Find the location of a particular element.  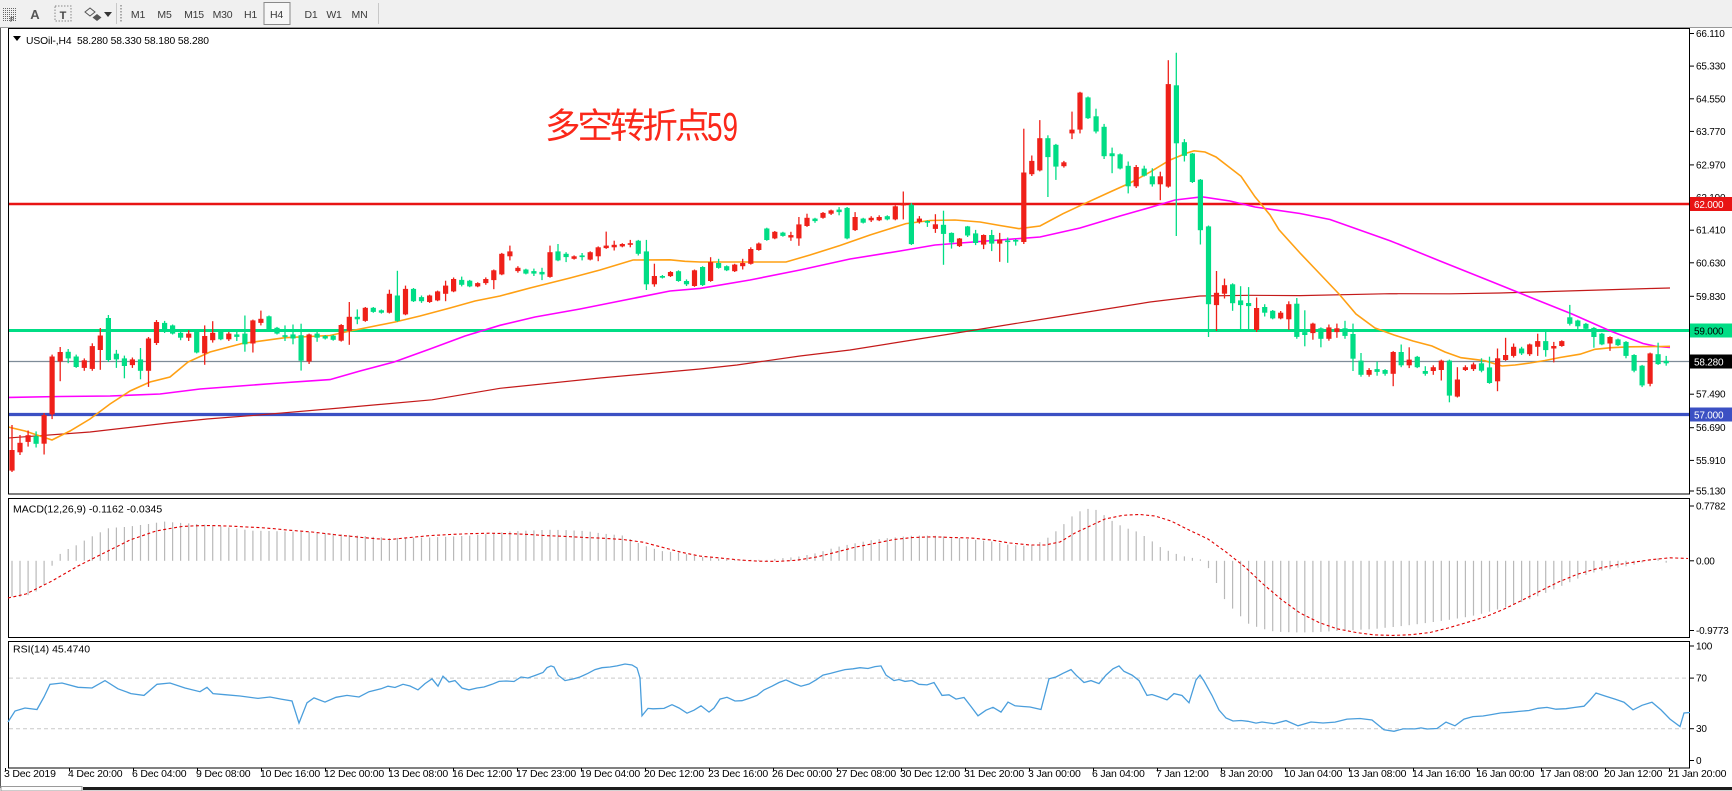

svg-text: 17 Jan 08:00 is located at coordinates (1569, 774).